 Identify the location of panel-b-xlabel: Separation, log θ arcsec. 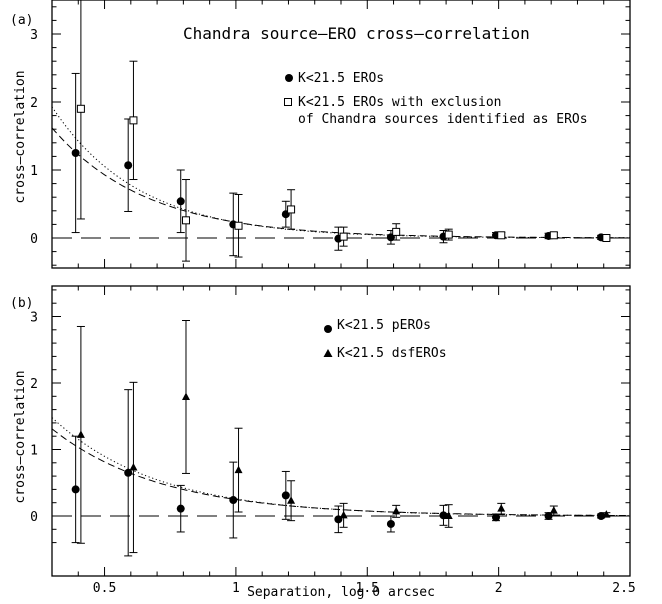
(341, 592).